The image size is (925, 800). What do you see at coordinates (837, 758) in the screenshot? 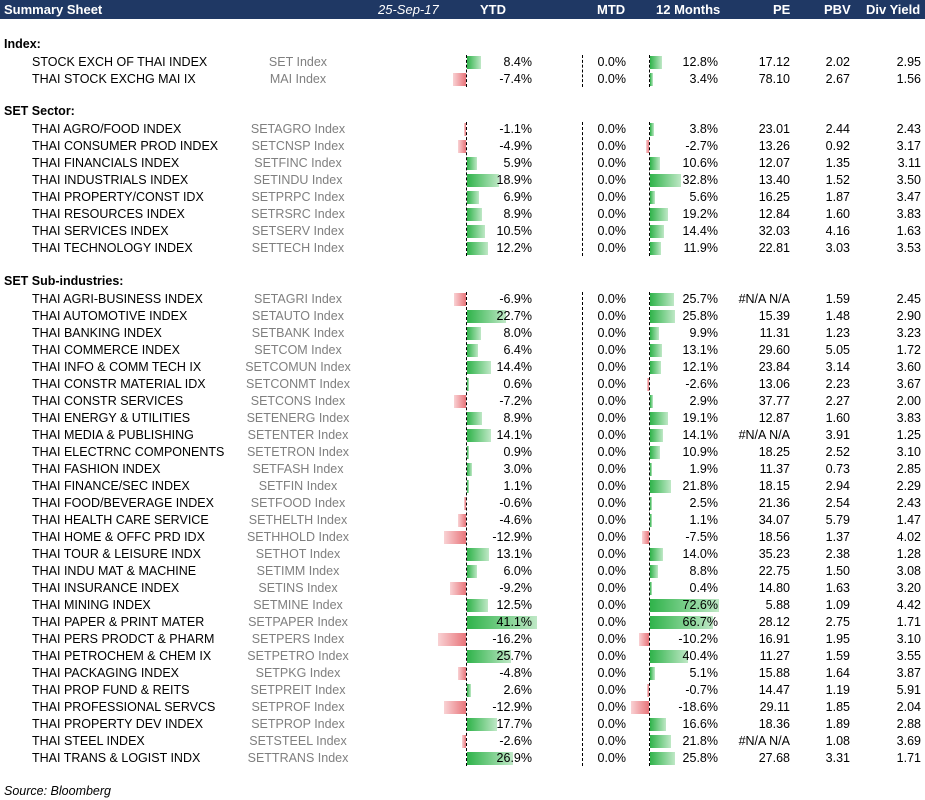
I see `pbv-value: 3.31` at bounding box center [837, 758].